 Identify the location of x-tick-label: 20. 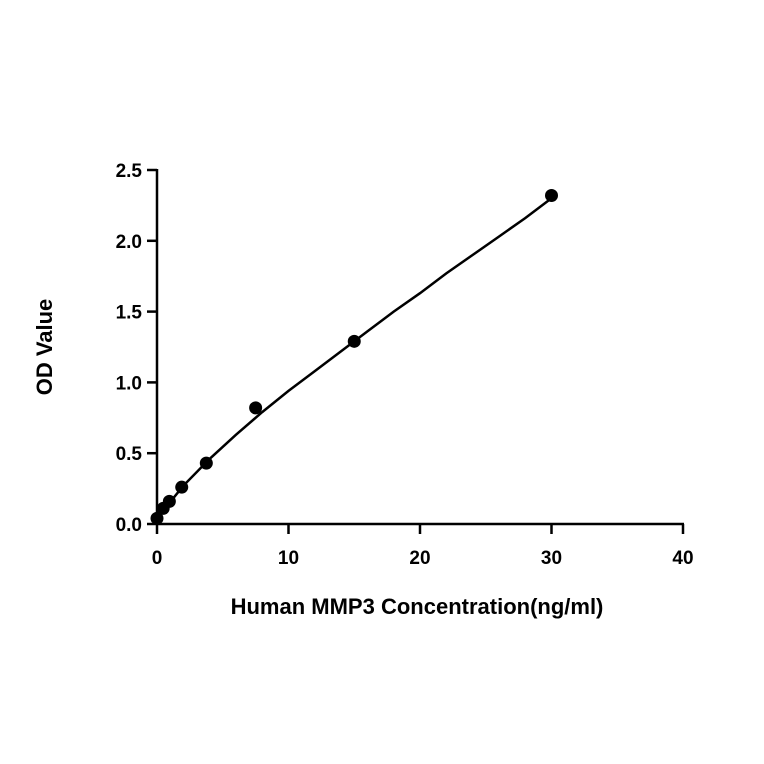
(419, 558).